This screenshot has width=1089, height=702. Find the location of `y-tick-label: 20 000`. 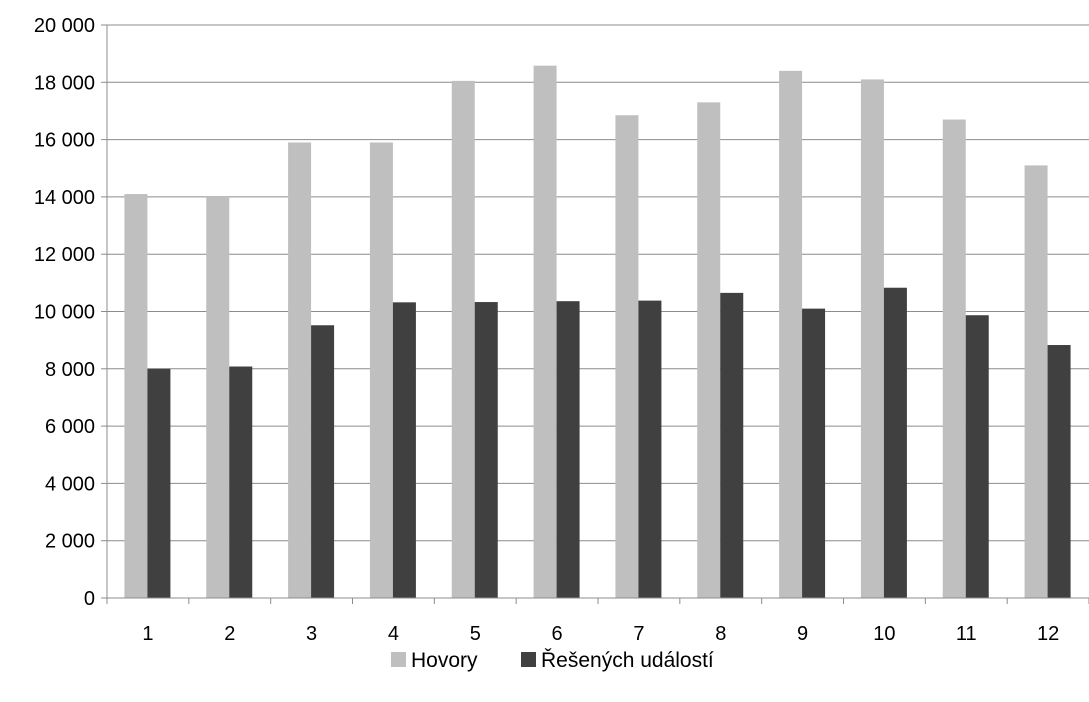

y-tick-label: 20 000 is located at coordinates (64, 26).